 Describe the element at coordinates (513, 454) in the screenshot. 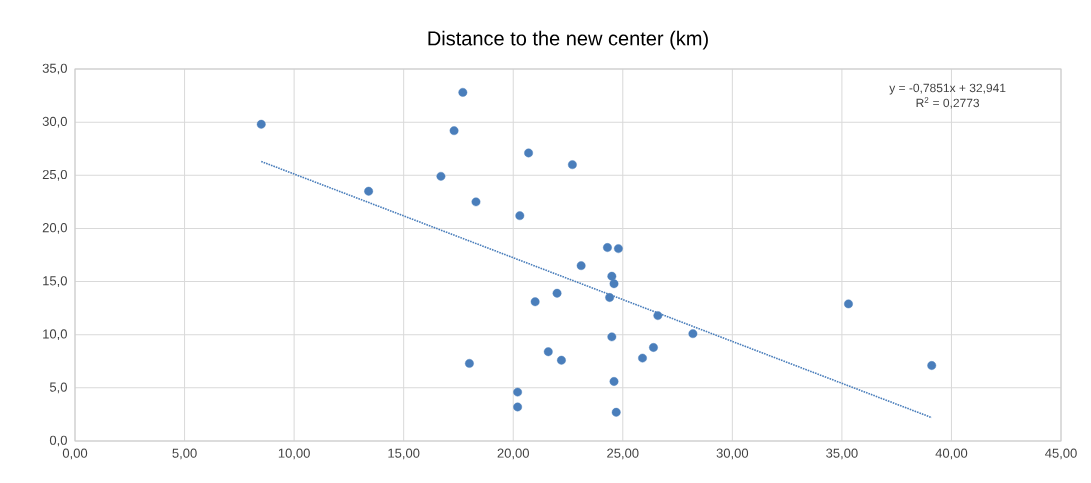

I see `x-tick-label: 20,00` at that location.